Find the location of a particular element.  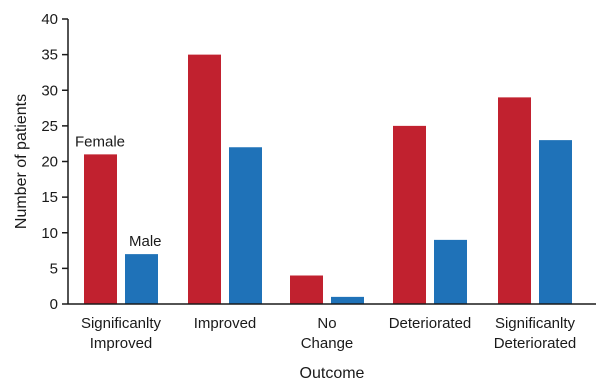

y-axis-ticks: 0 5 10 15 20 25 30 35 40 is located at coordinates (54, 162).